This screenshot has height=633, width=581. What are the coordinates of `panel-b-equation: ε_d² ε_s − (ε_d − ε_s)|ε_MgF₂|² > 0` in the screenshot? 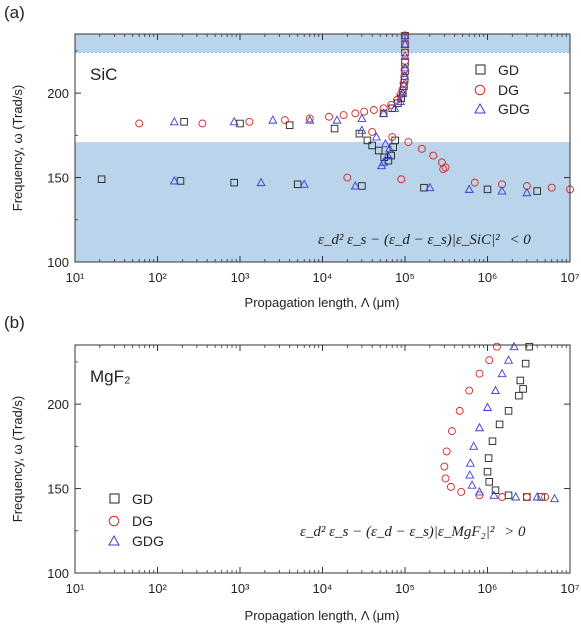 It's located at (413, 532).